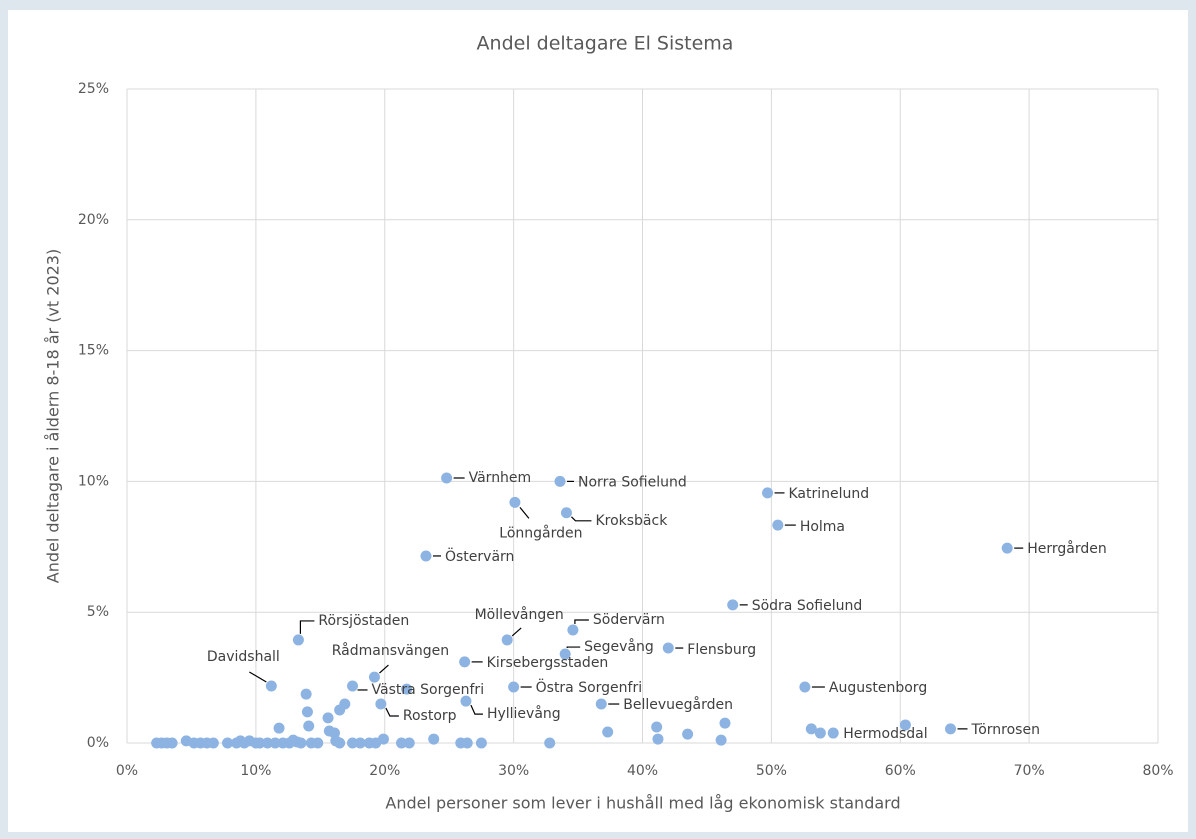 The height and width of the screenshot is (839, 1196). Describe the element at coordinates (548, 663) in the screenshot. I see `point-label: Kirsebergsstaden` at that location.